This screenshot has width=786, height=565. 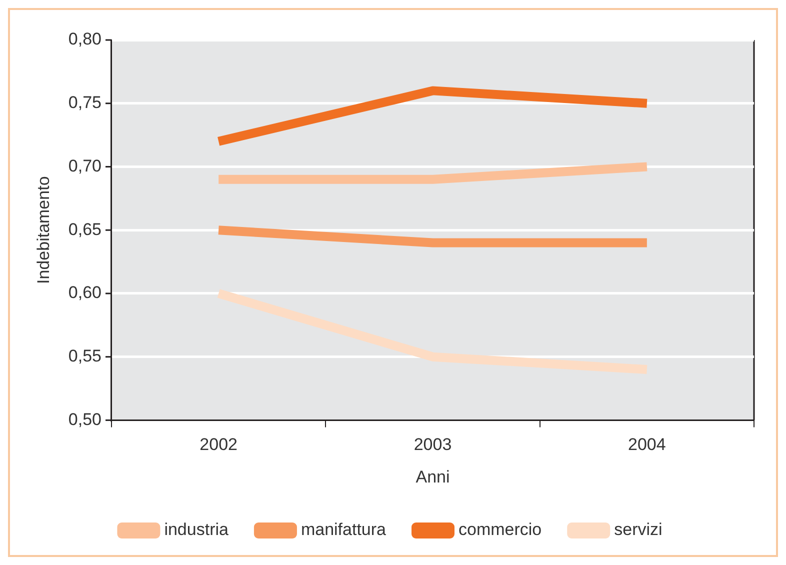 I want to click on y-tick-label: 0,75, so click(x=85, y=102).